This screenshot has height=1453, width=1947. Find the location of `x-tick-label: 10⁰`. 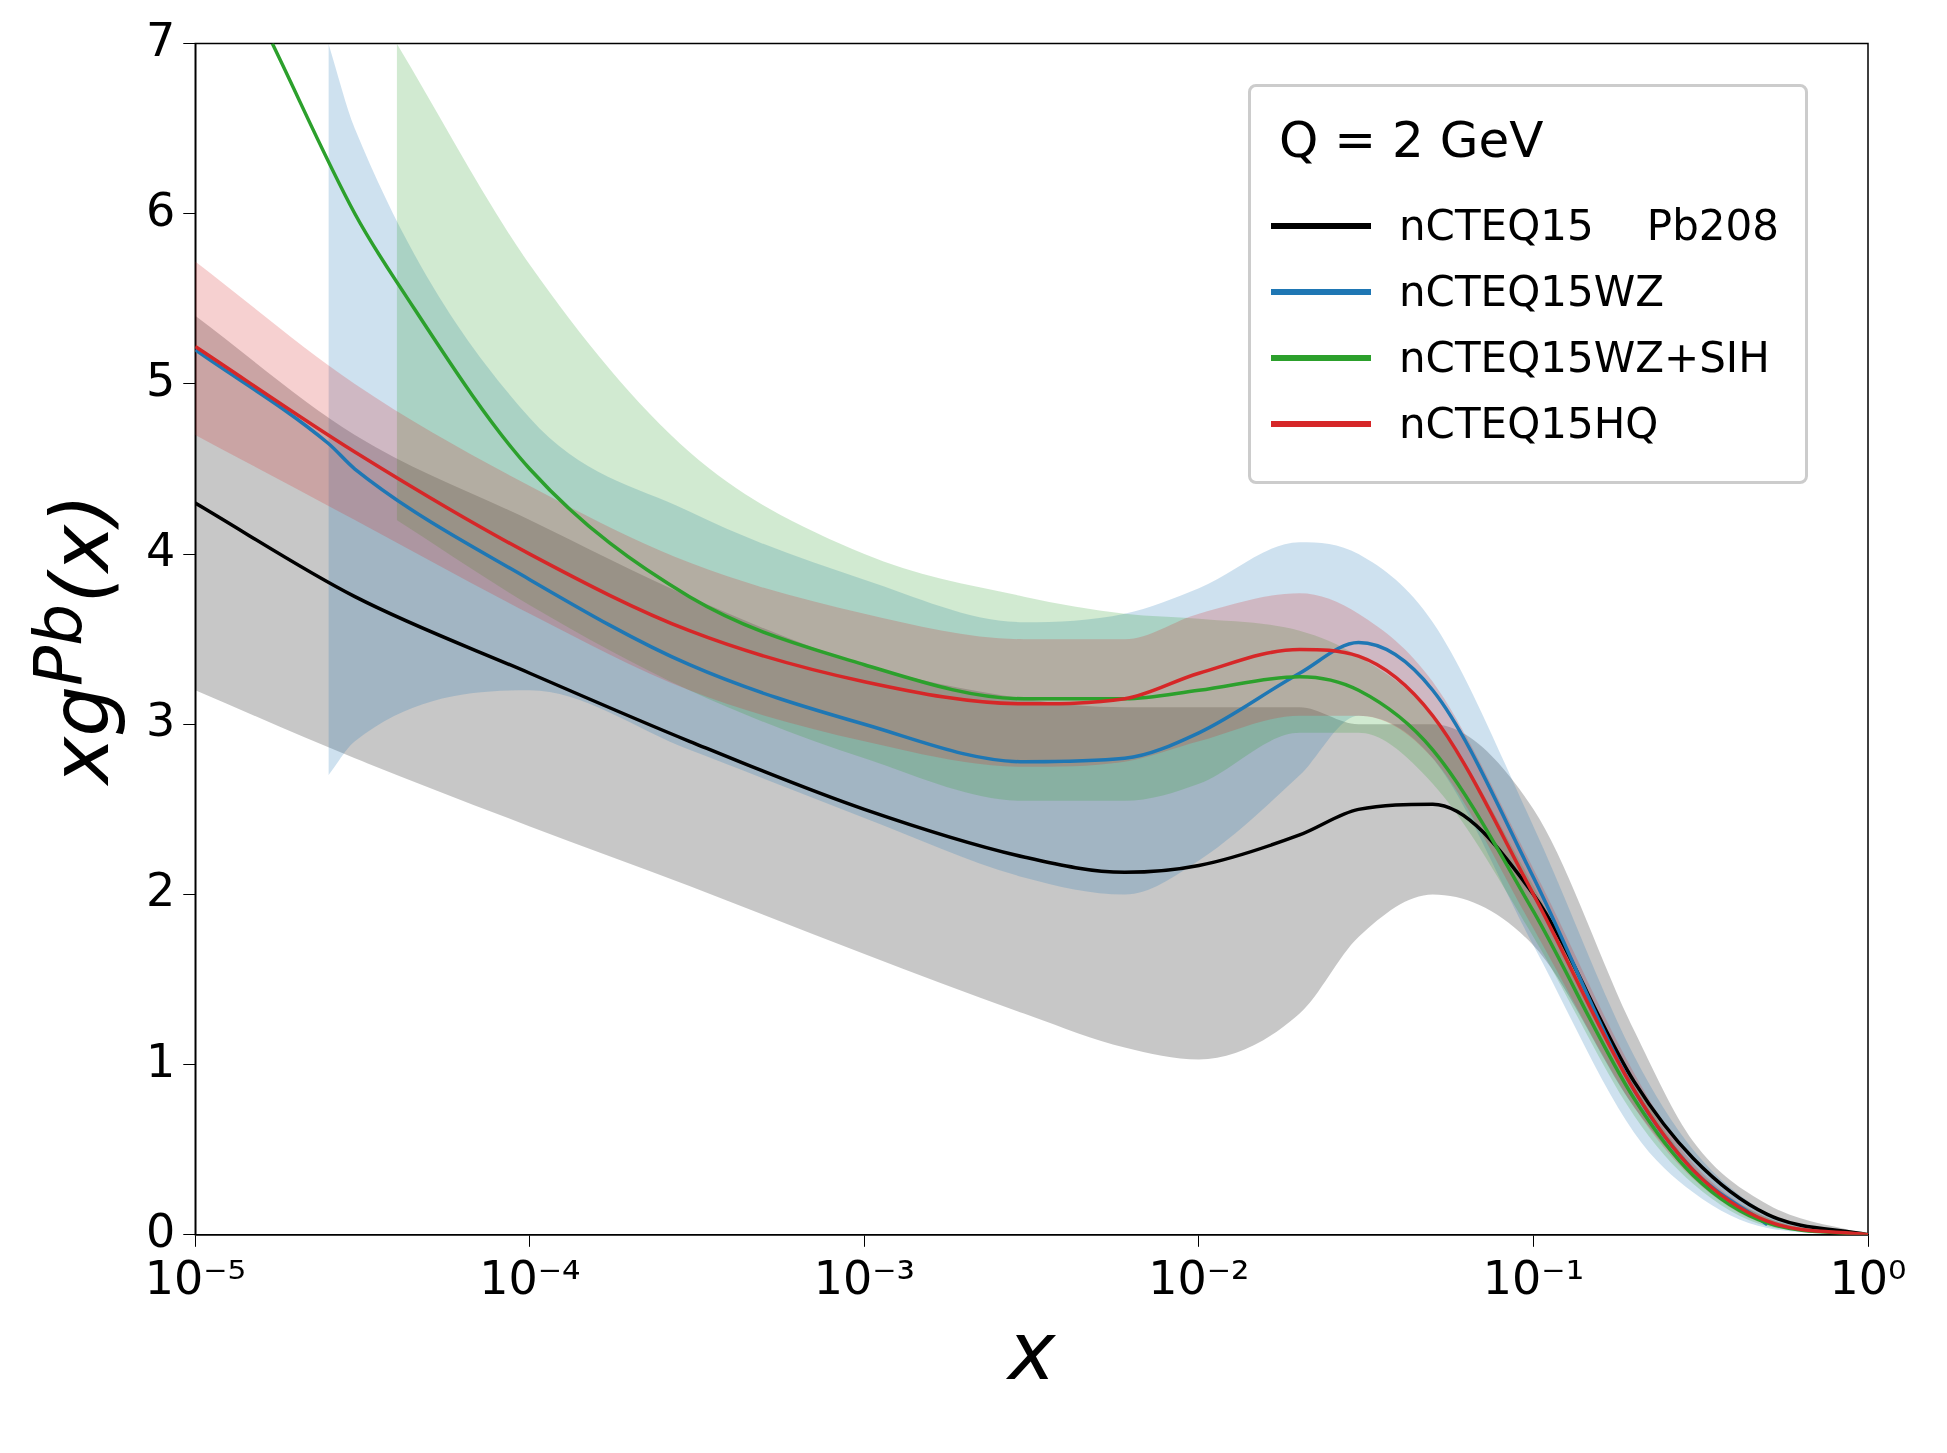

x-tick-label: 10⁰ is located at coordinates (1868, 1278).